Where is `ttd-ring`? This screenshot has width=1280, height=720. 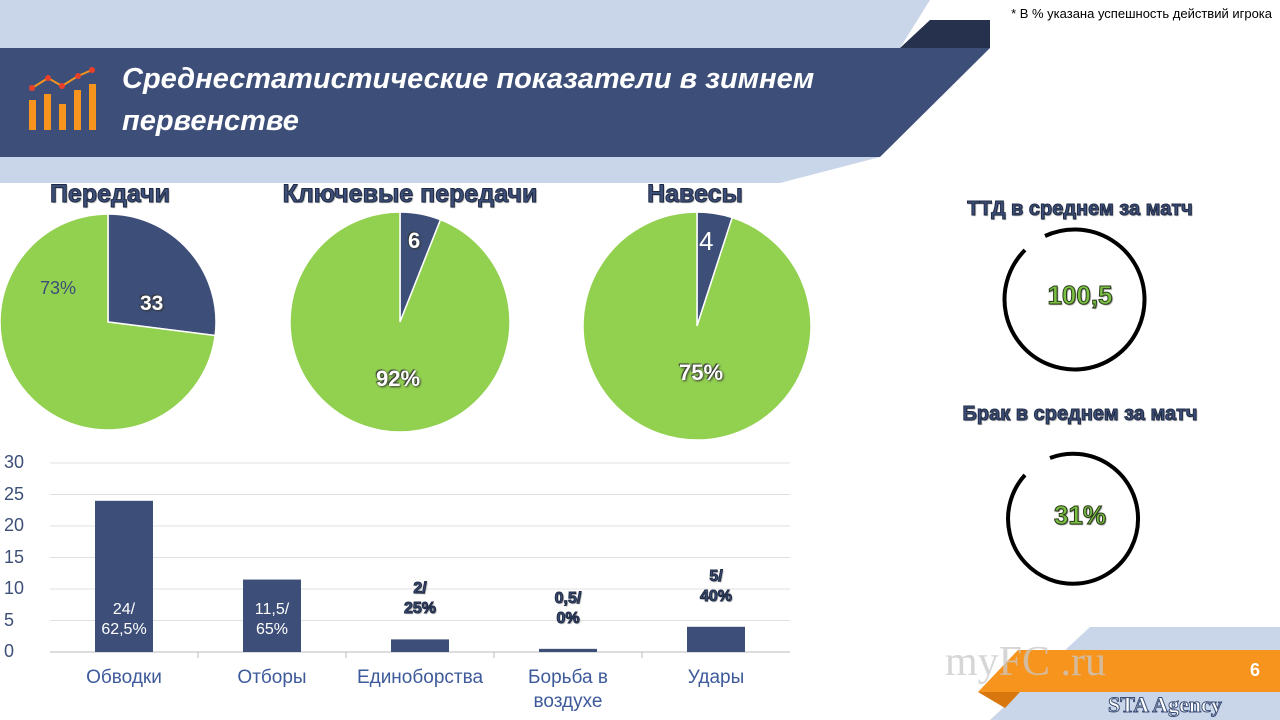
ttd-ring is located at coordinates (1074, 299).